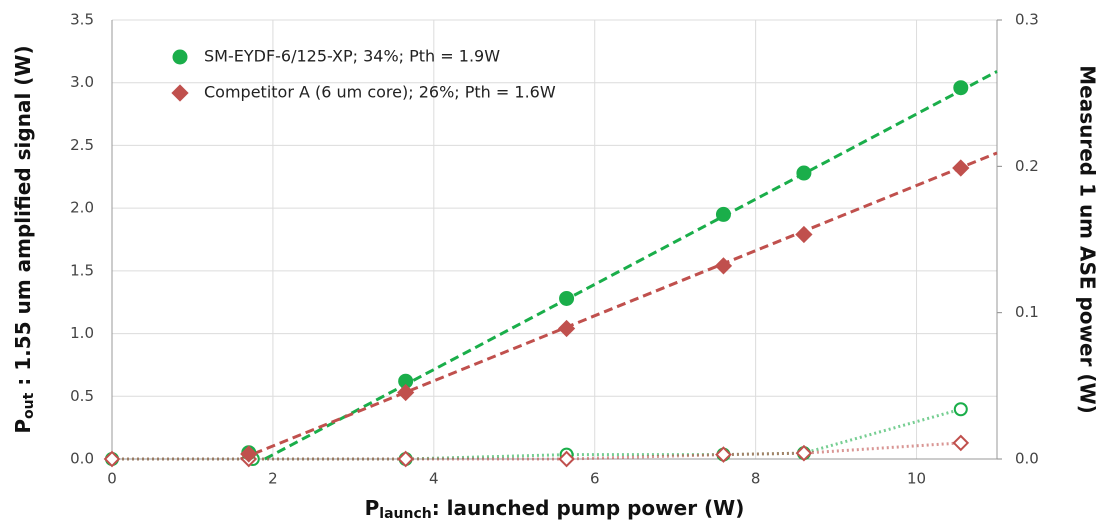 The width and height of the screenshot is (1107, 529). Describe the element at coordinates (82, 270) in the screenshot. I see `y-tick-label: 1.5` at that location.